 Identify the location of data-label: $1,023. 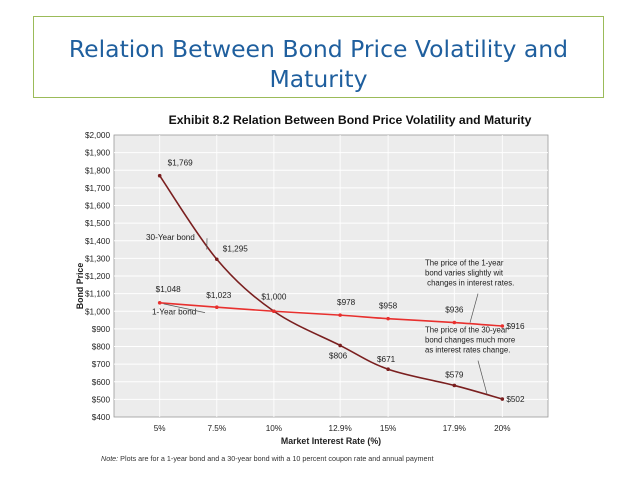
(218, 295).